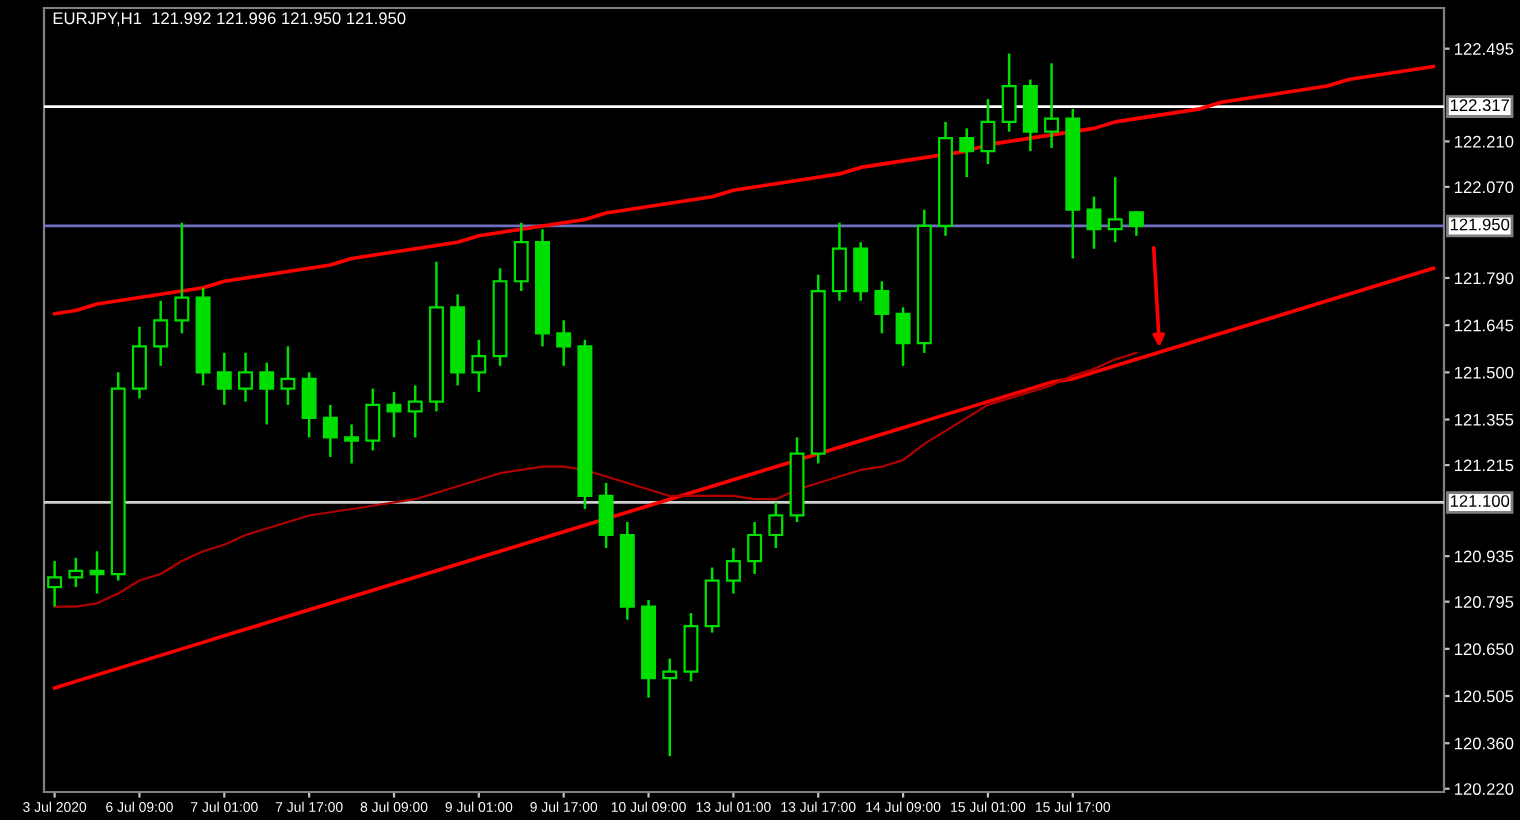 The image size is (1520, 820). What do you see at coordinates (229, 19) in the screenshot?
I see `chart-title: EURJPY,H1 121.992 121.996 121.950 121.950` at bounding box center [229, 19].